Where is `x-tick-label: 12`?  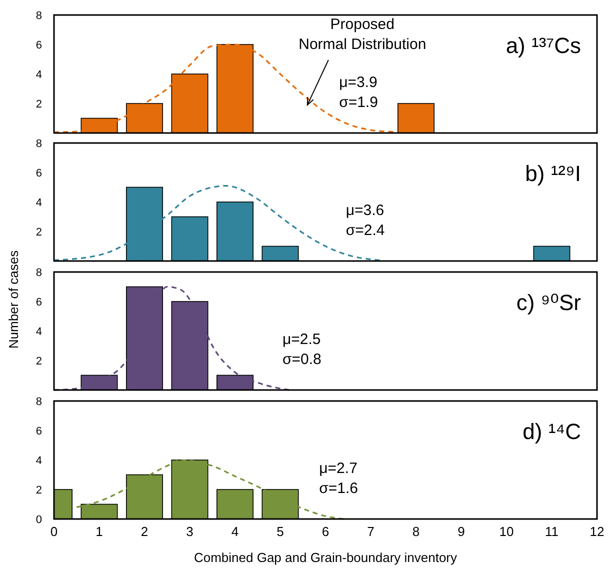 x-tick-label: 12 is located at coordinates (597, 531).